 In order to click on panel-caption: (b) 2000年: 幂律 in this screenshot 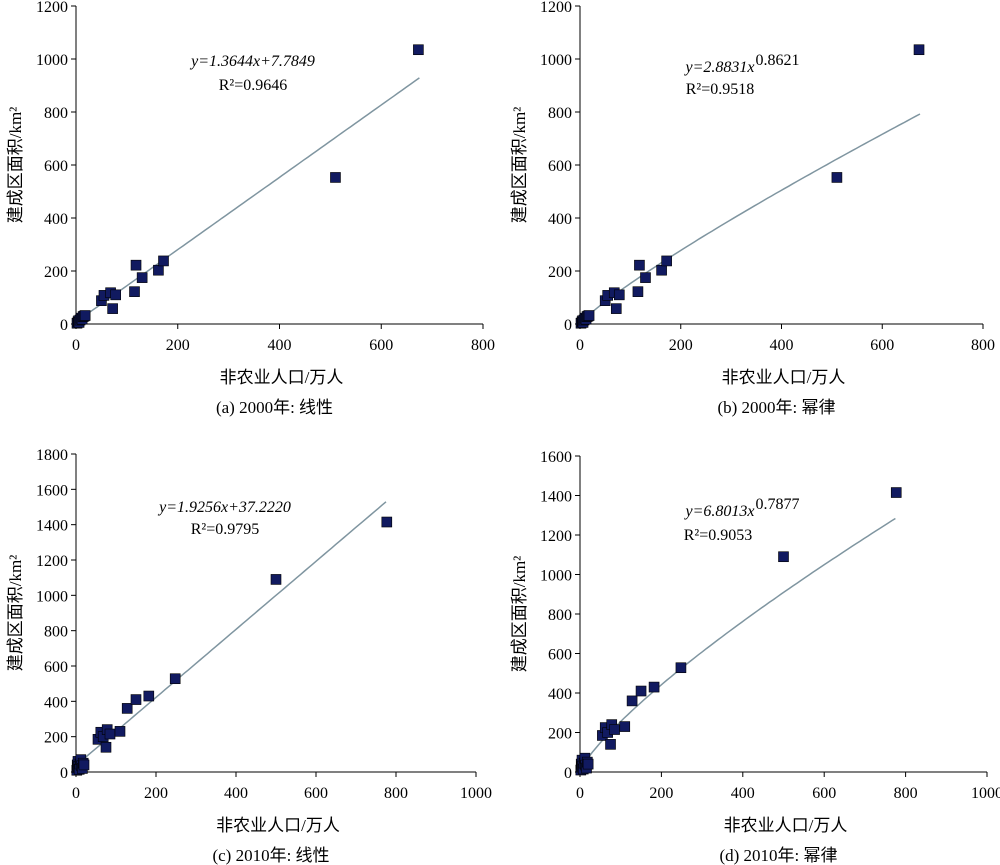, I will do `click(776, 407)`.